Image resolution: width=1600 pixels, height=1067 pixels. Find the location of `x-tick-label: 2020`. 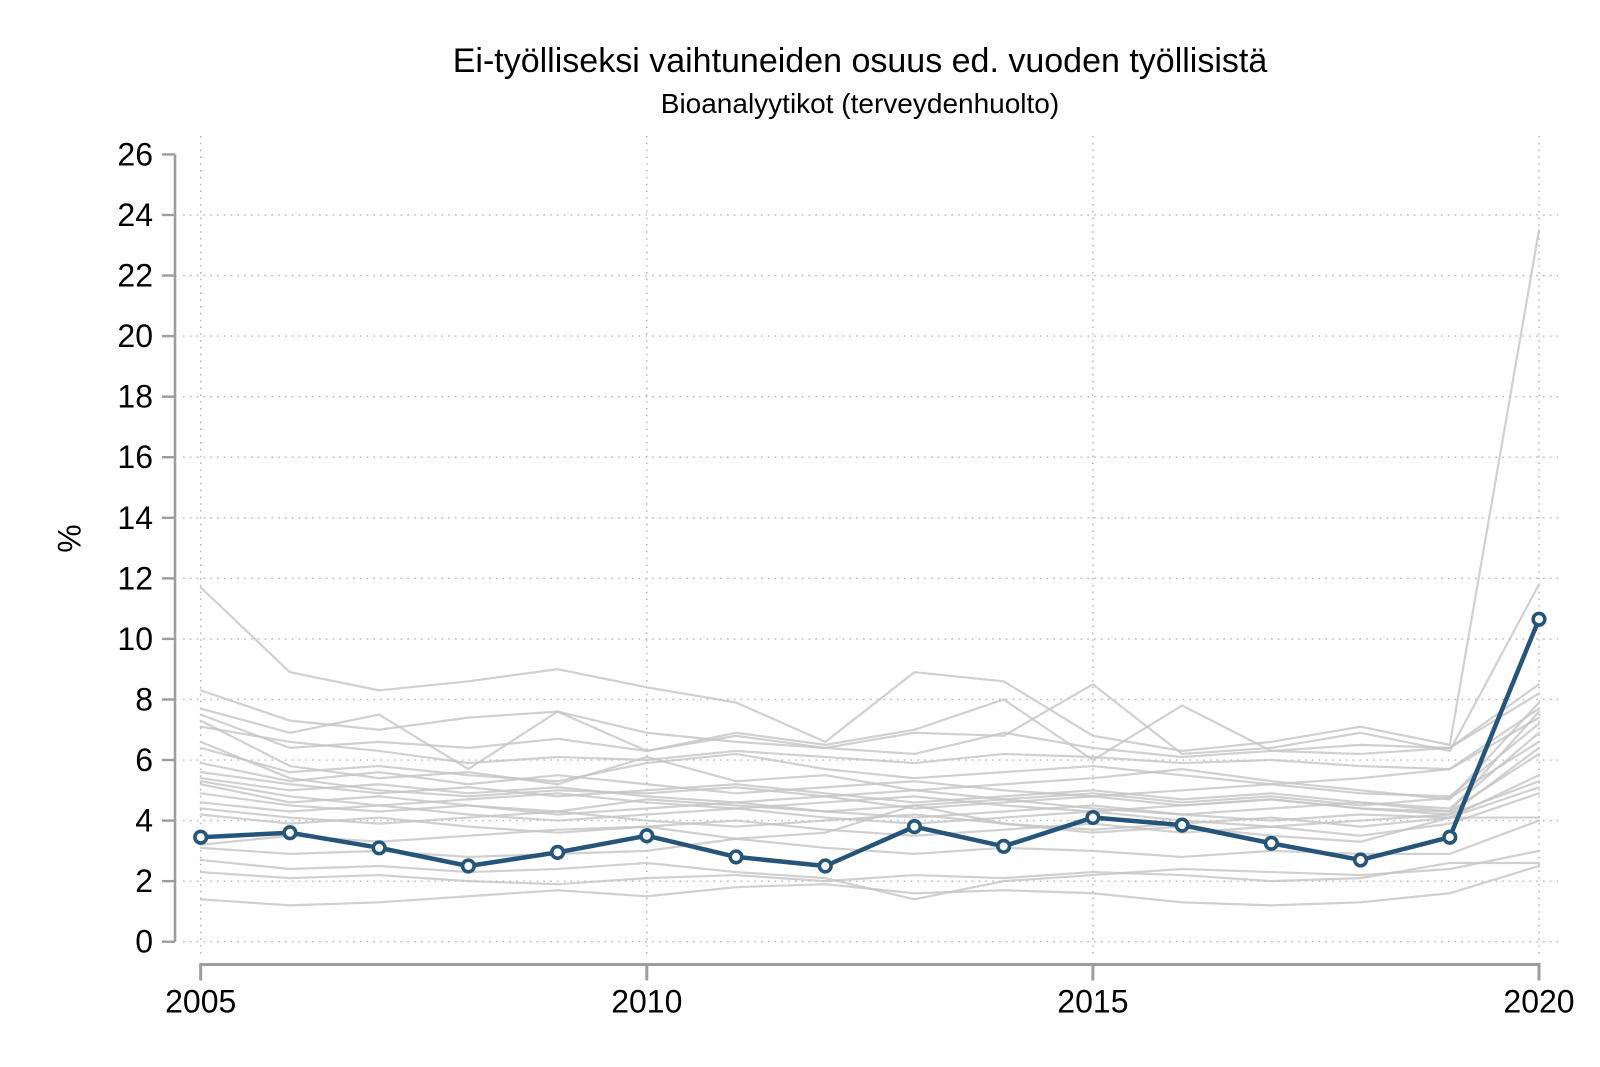

x-tick-label: 2020 is located at coordinates (1538, 1002).